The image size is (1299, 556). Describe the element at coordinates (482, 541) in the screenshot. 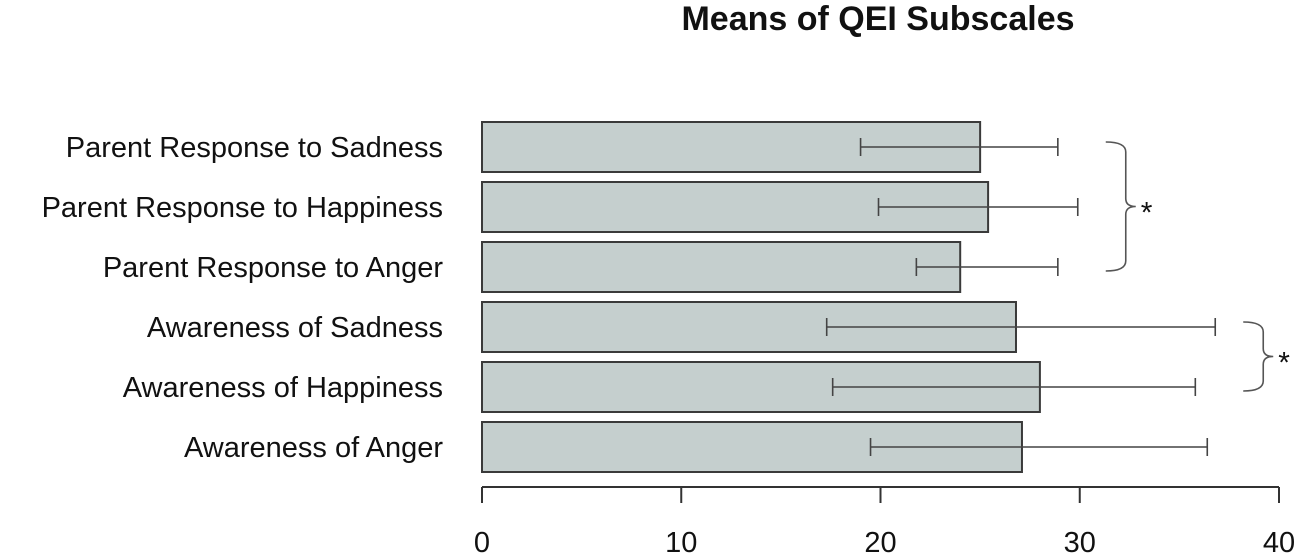

I see `x-tick-label: 0` at that location.